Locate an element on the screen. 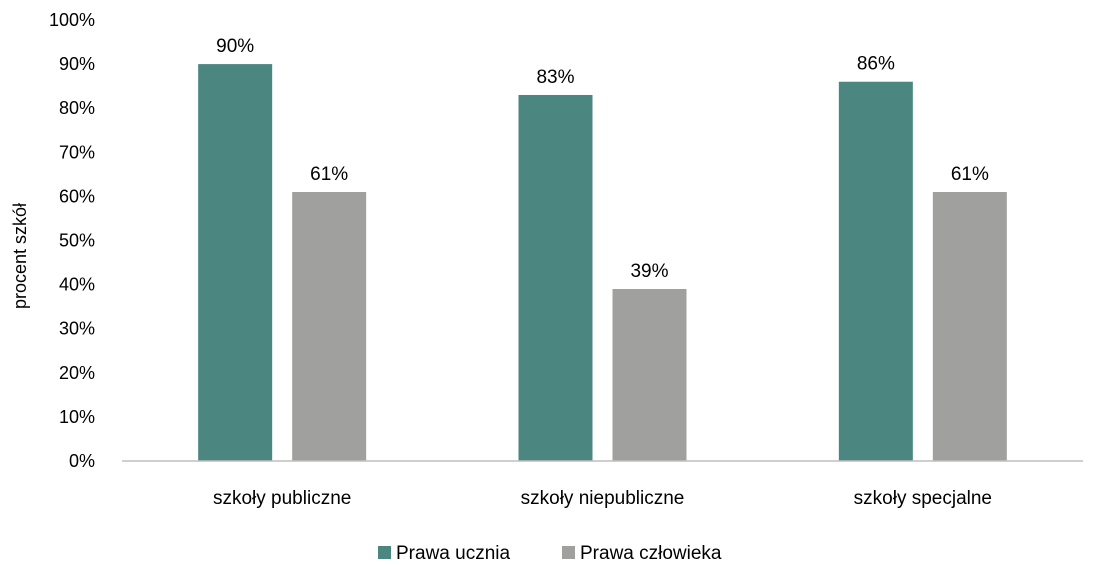 This screenshot has width=1103, height=565. legend-label: Prawa ucznia is located at coordinates (453, 553).